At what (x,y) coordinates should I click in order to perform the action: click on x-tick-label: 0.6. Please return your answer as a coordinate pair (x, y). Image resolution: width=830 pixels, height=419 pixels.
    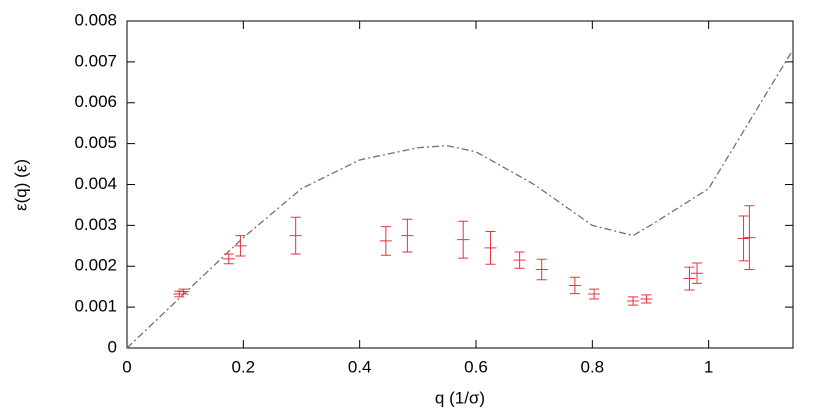
    Looking at the image, I should click on (476, 366).